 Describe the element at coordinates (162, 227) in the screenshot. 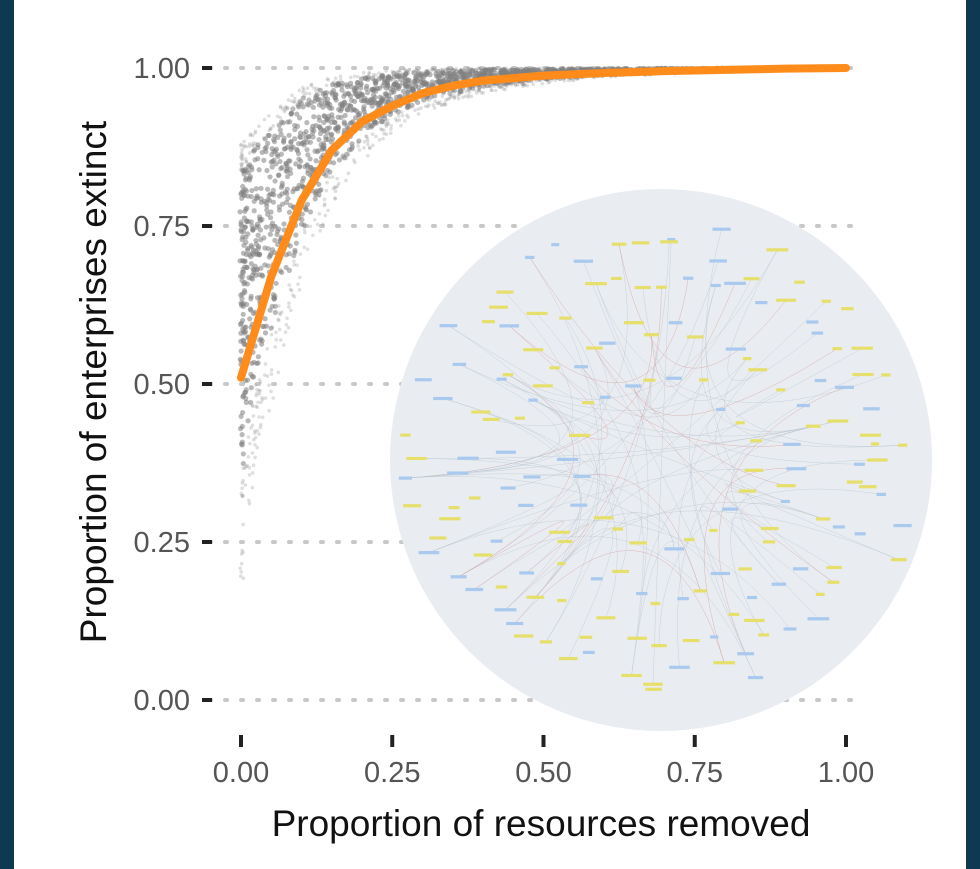

I see `y-tick-label-3: 0.75` at that location.